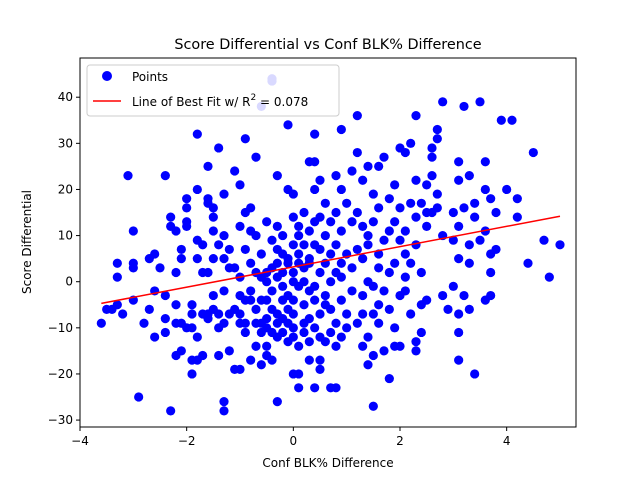 The width and height of the screenshot is (640, 480). Describe the element at coordinates (213, 90) in the screenshot. I see `legend-box` at that location.